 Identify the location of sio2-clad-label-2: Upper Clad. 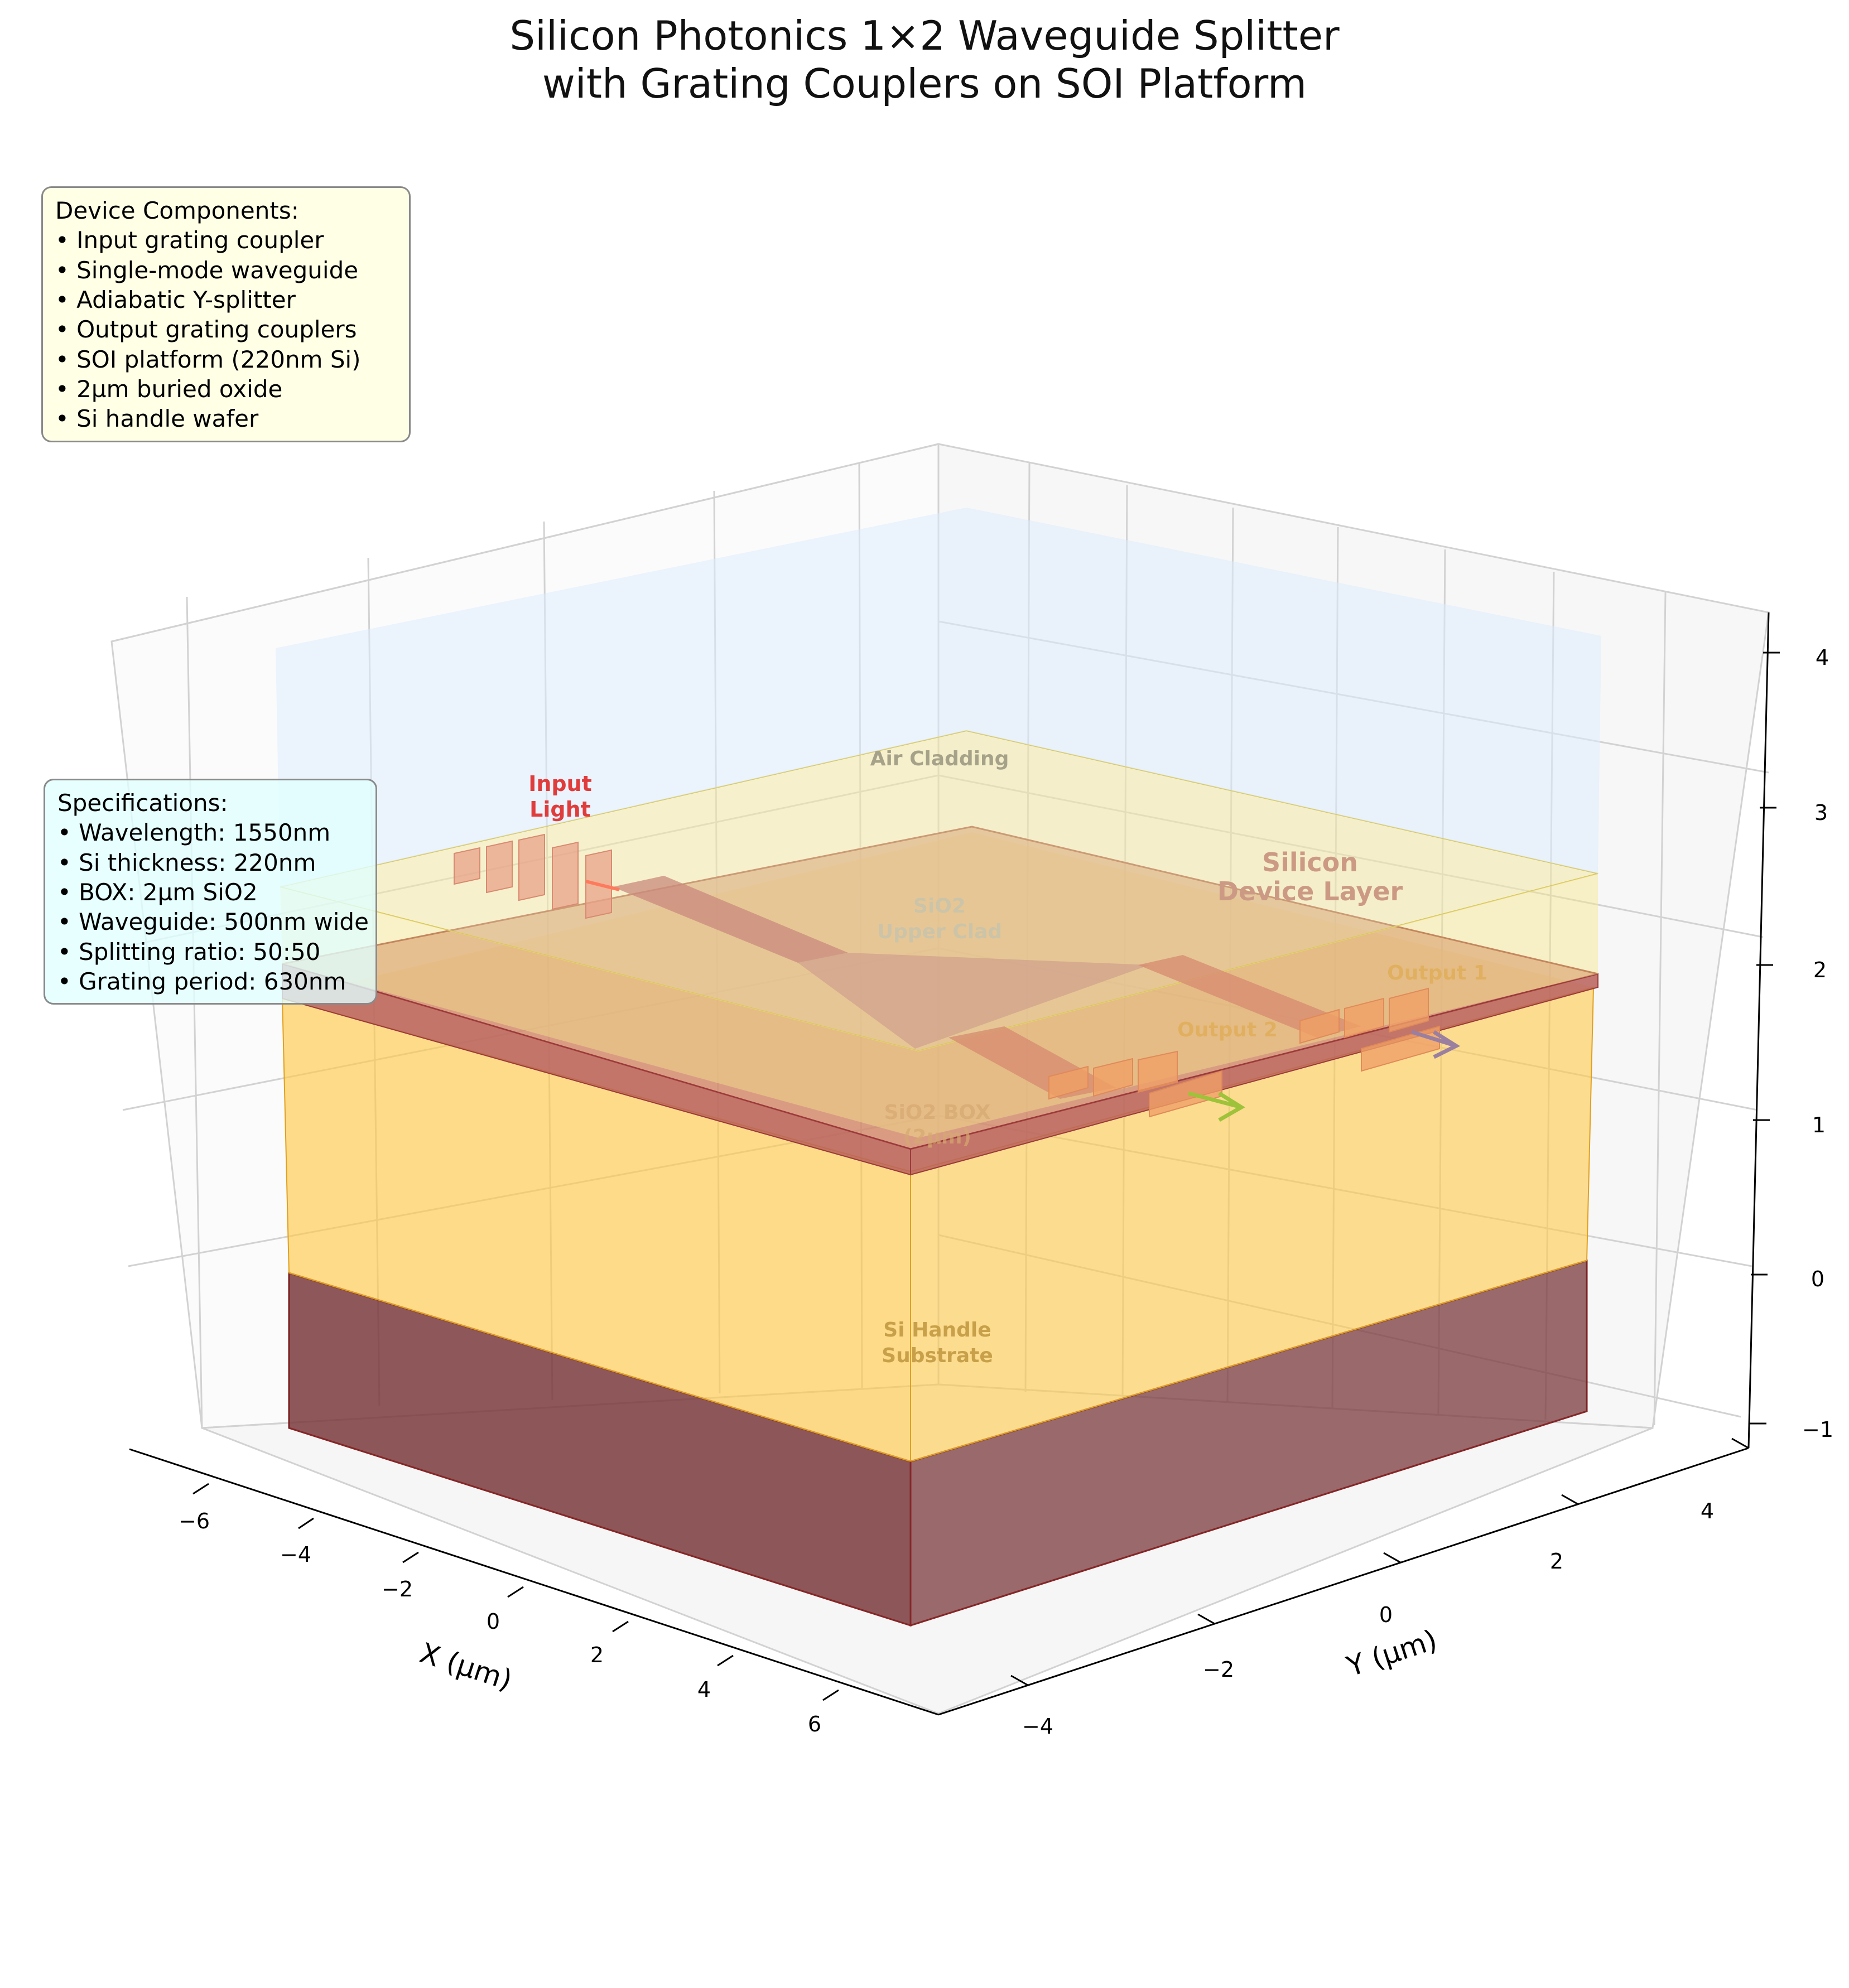
(940, 931).